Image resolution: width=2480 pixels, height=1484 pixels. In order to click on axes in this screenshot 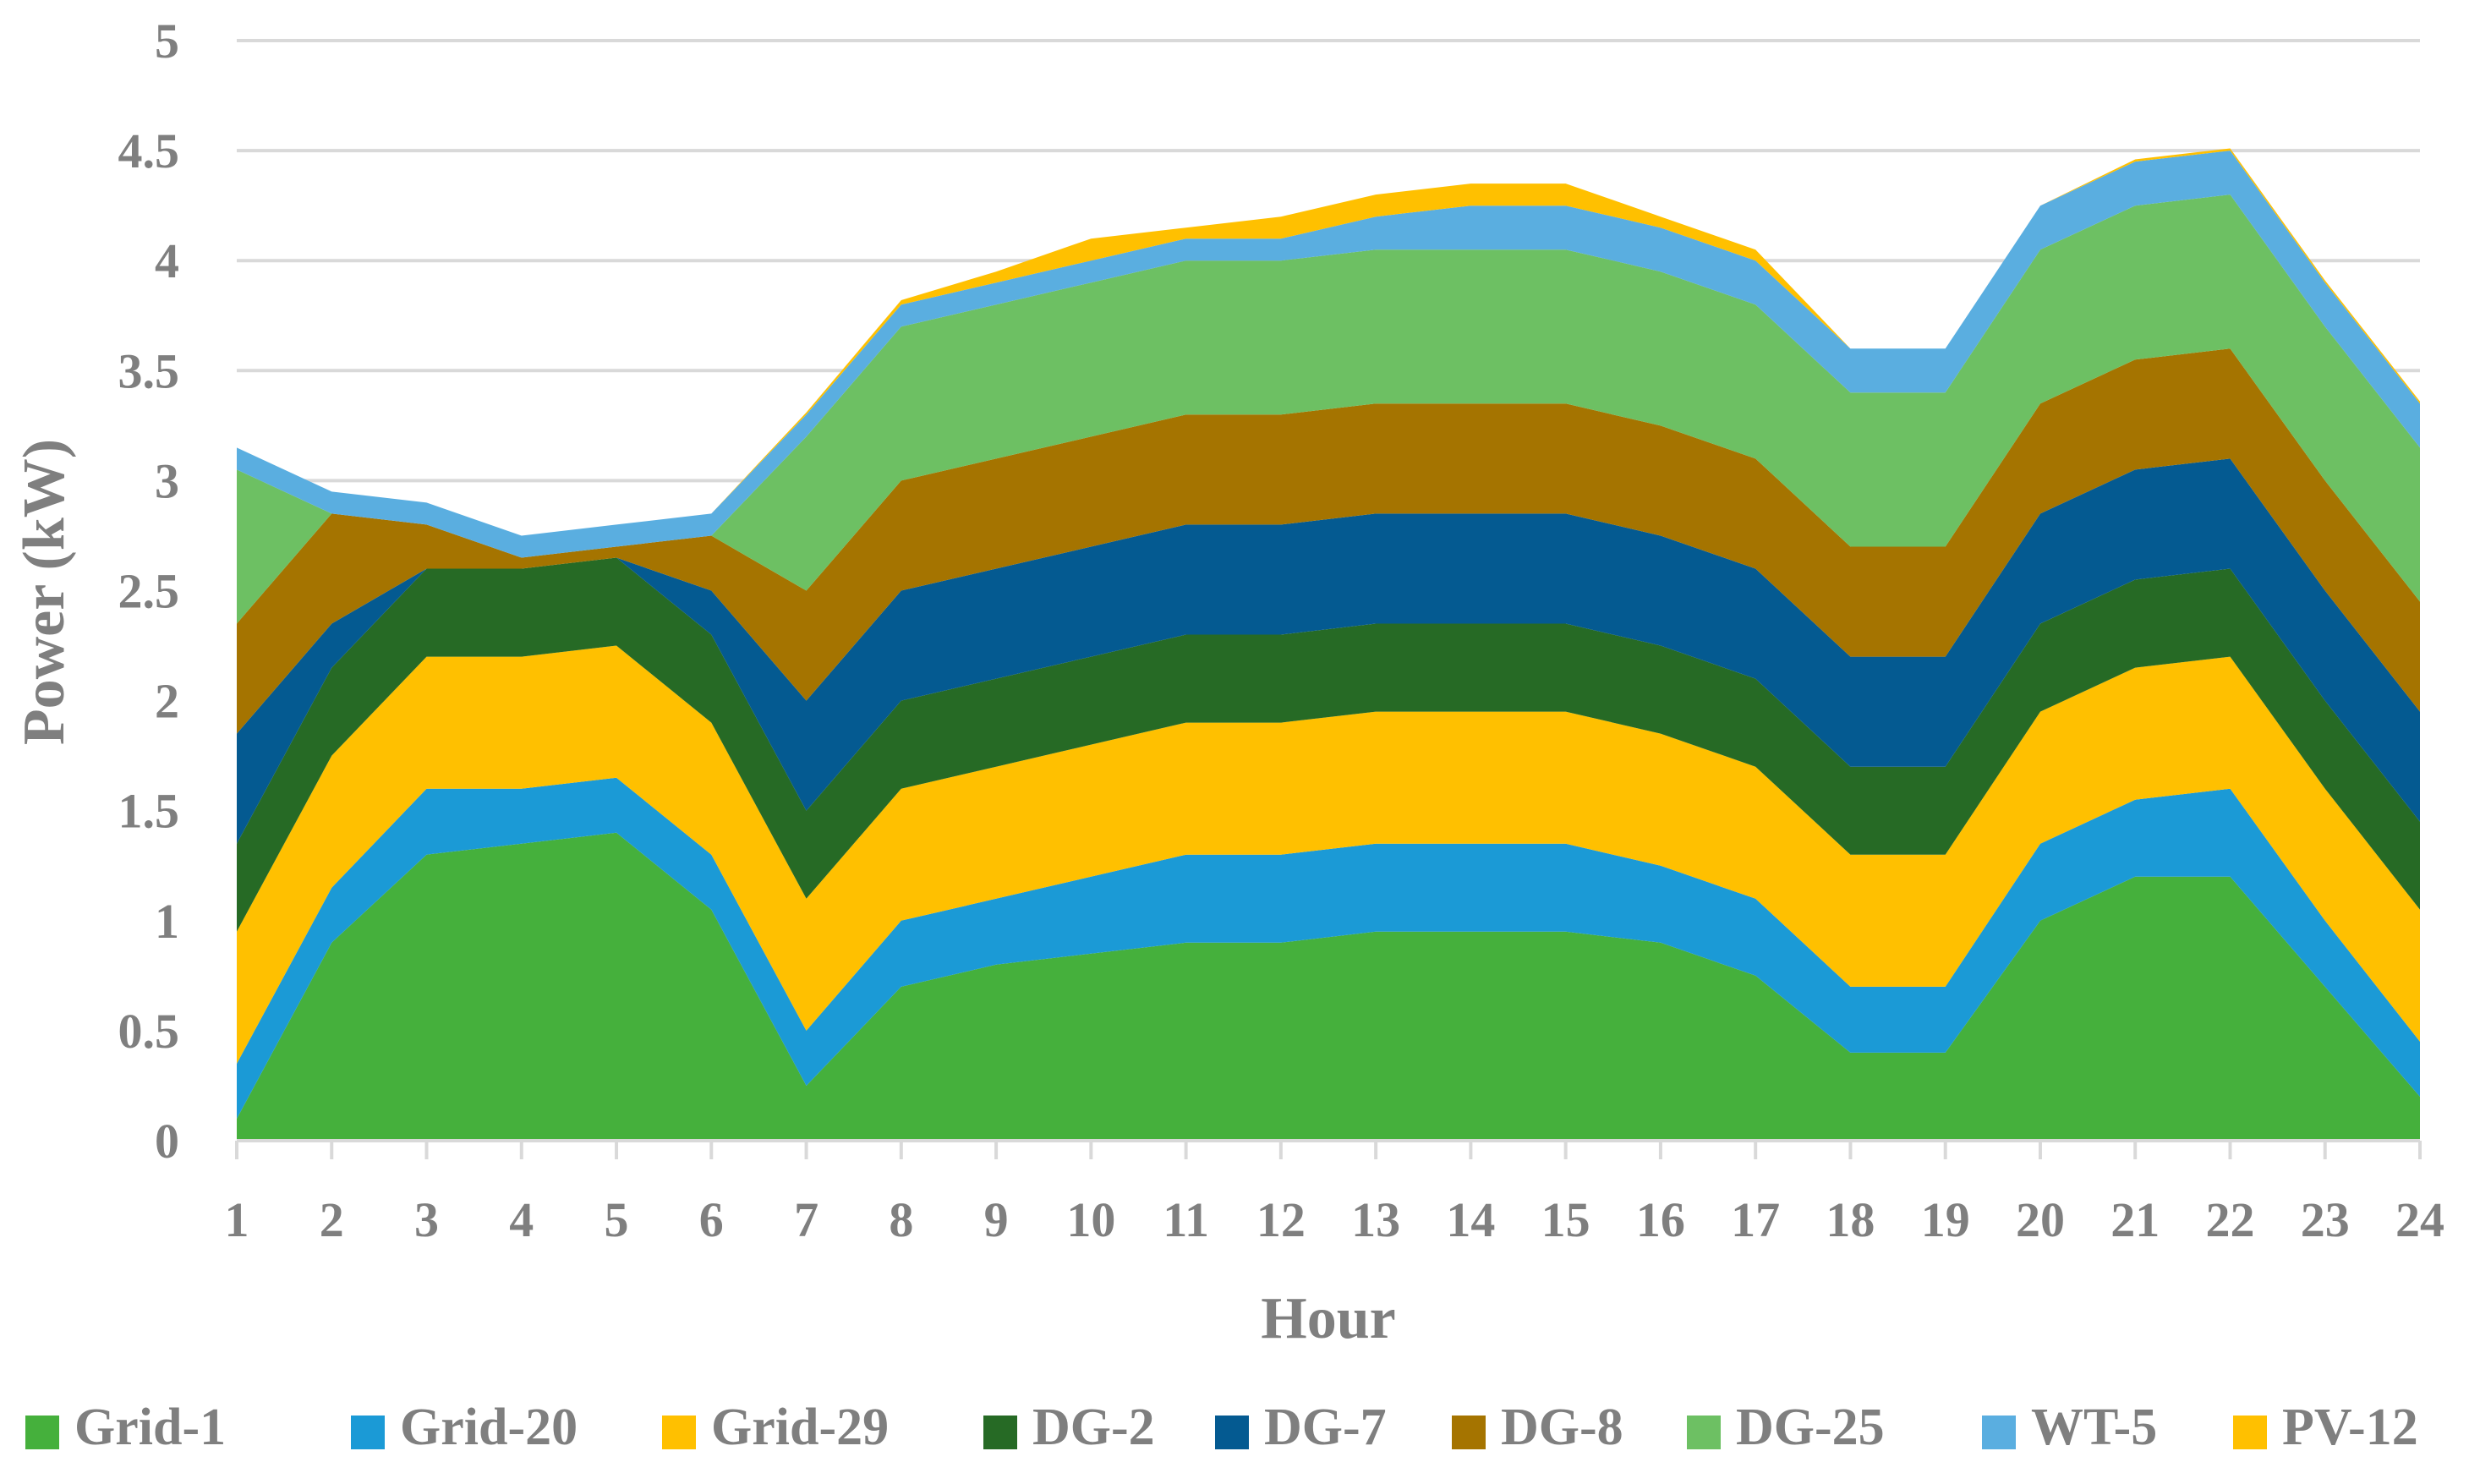, I will do `click(1328, 1149)`.